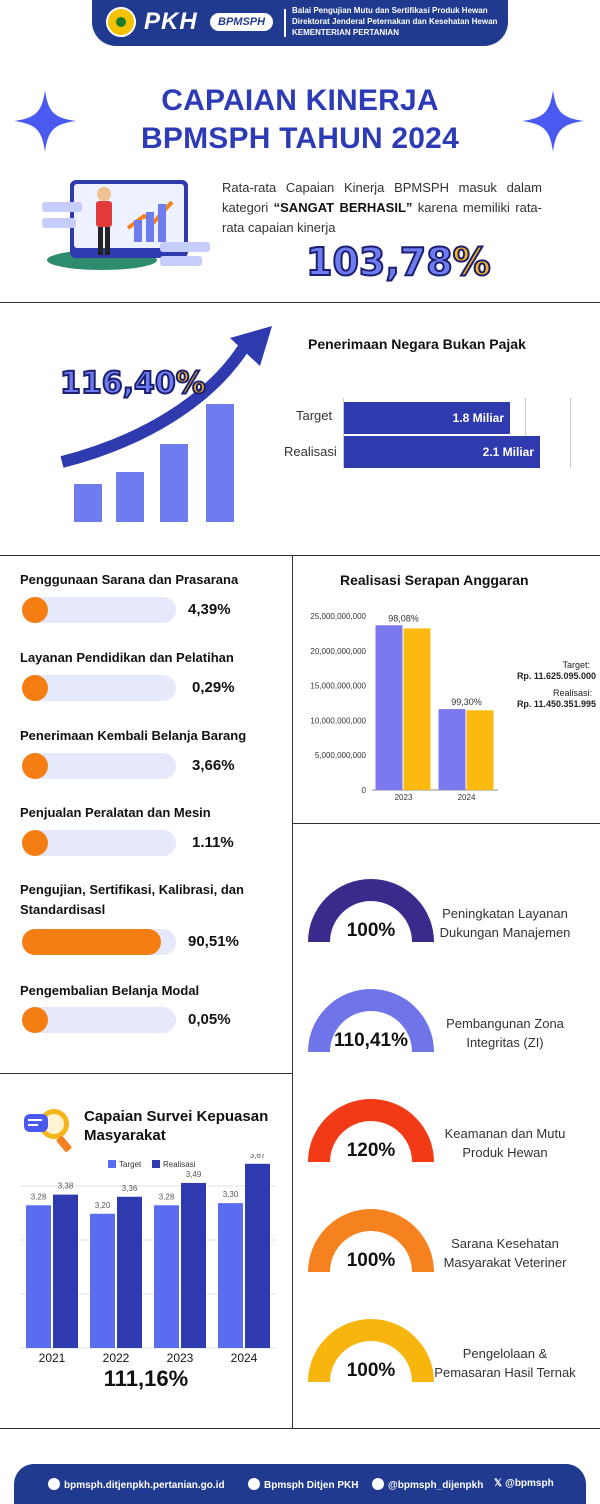 This screenshot has width=600, height=1504. I want to click on anggaran-data-label: 98,08%, so click(403, 618).